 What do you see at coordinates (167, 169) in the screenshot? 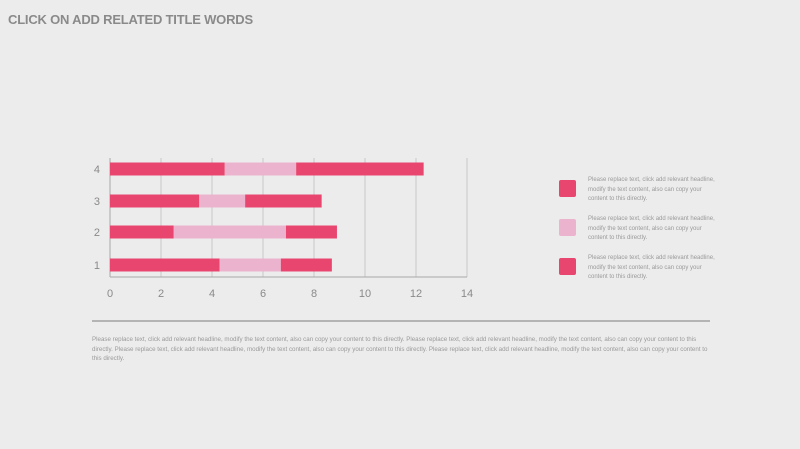
I see `bar-cat4-series1` at bounding box center [167, 169].